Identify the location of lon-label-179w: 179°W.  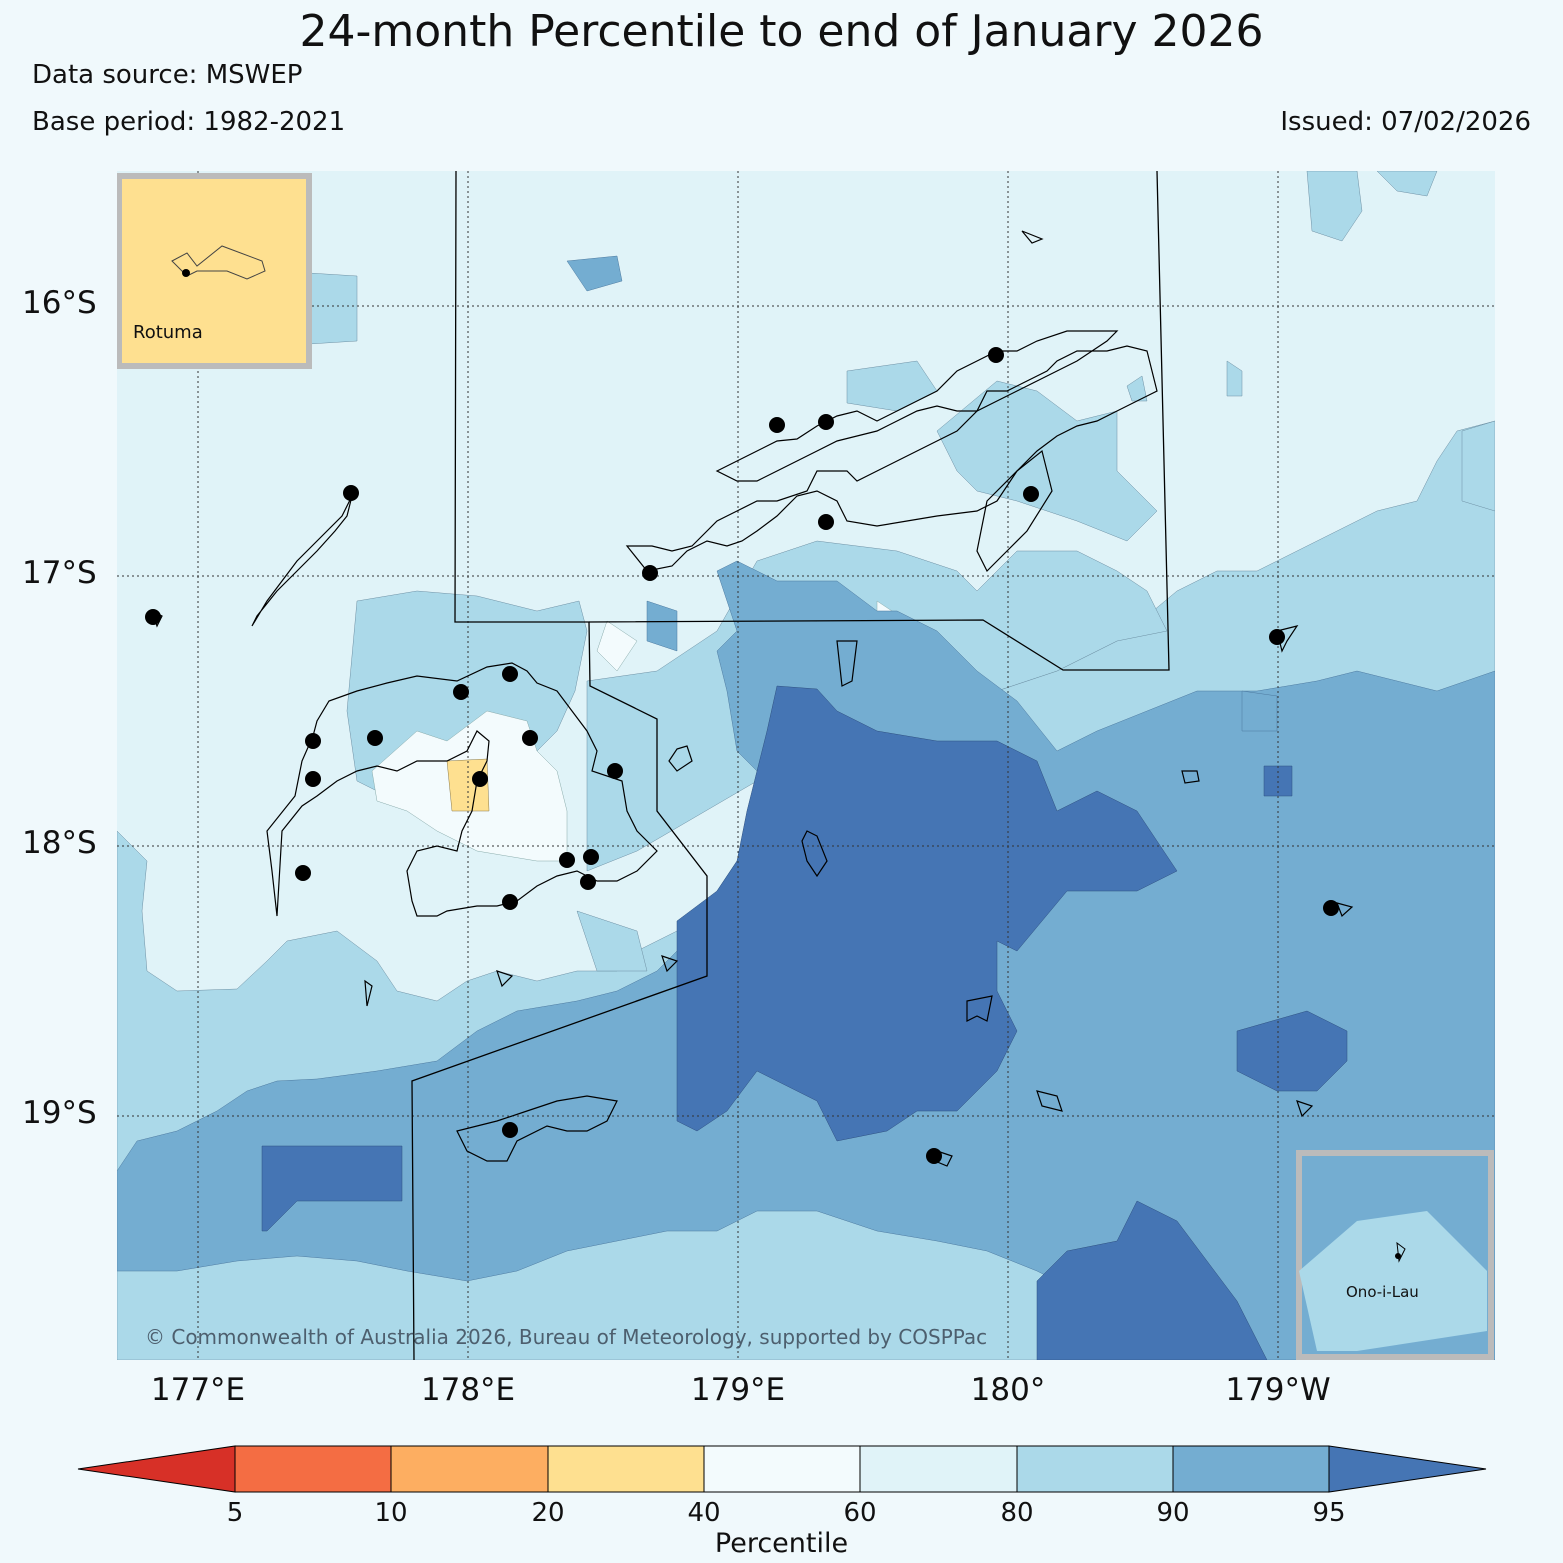
(1278, 1390).